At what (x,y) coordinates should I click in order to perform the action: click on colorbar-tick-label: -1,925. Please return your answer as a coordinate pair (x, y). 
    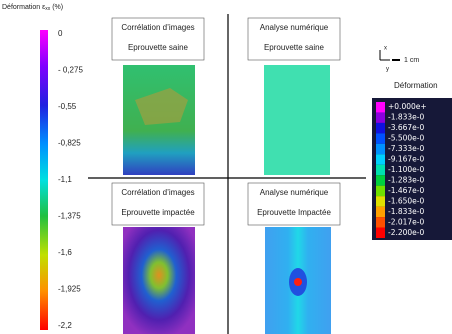
    Looking at the image, I should click on (69, 289).